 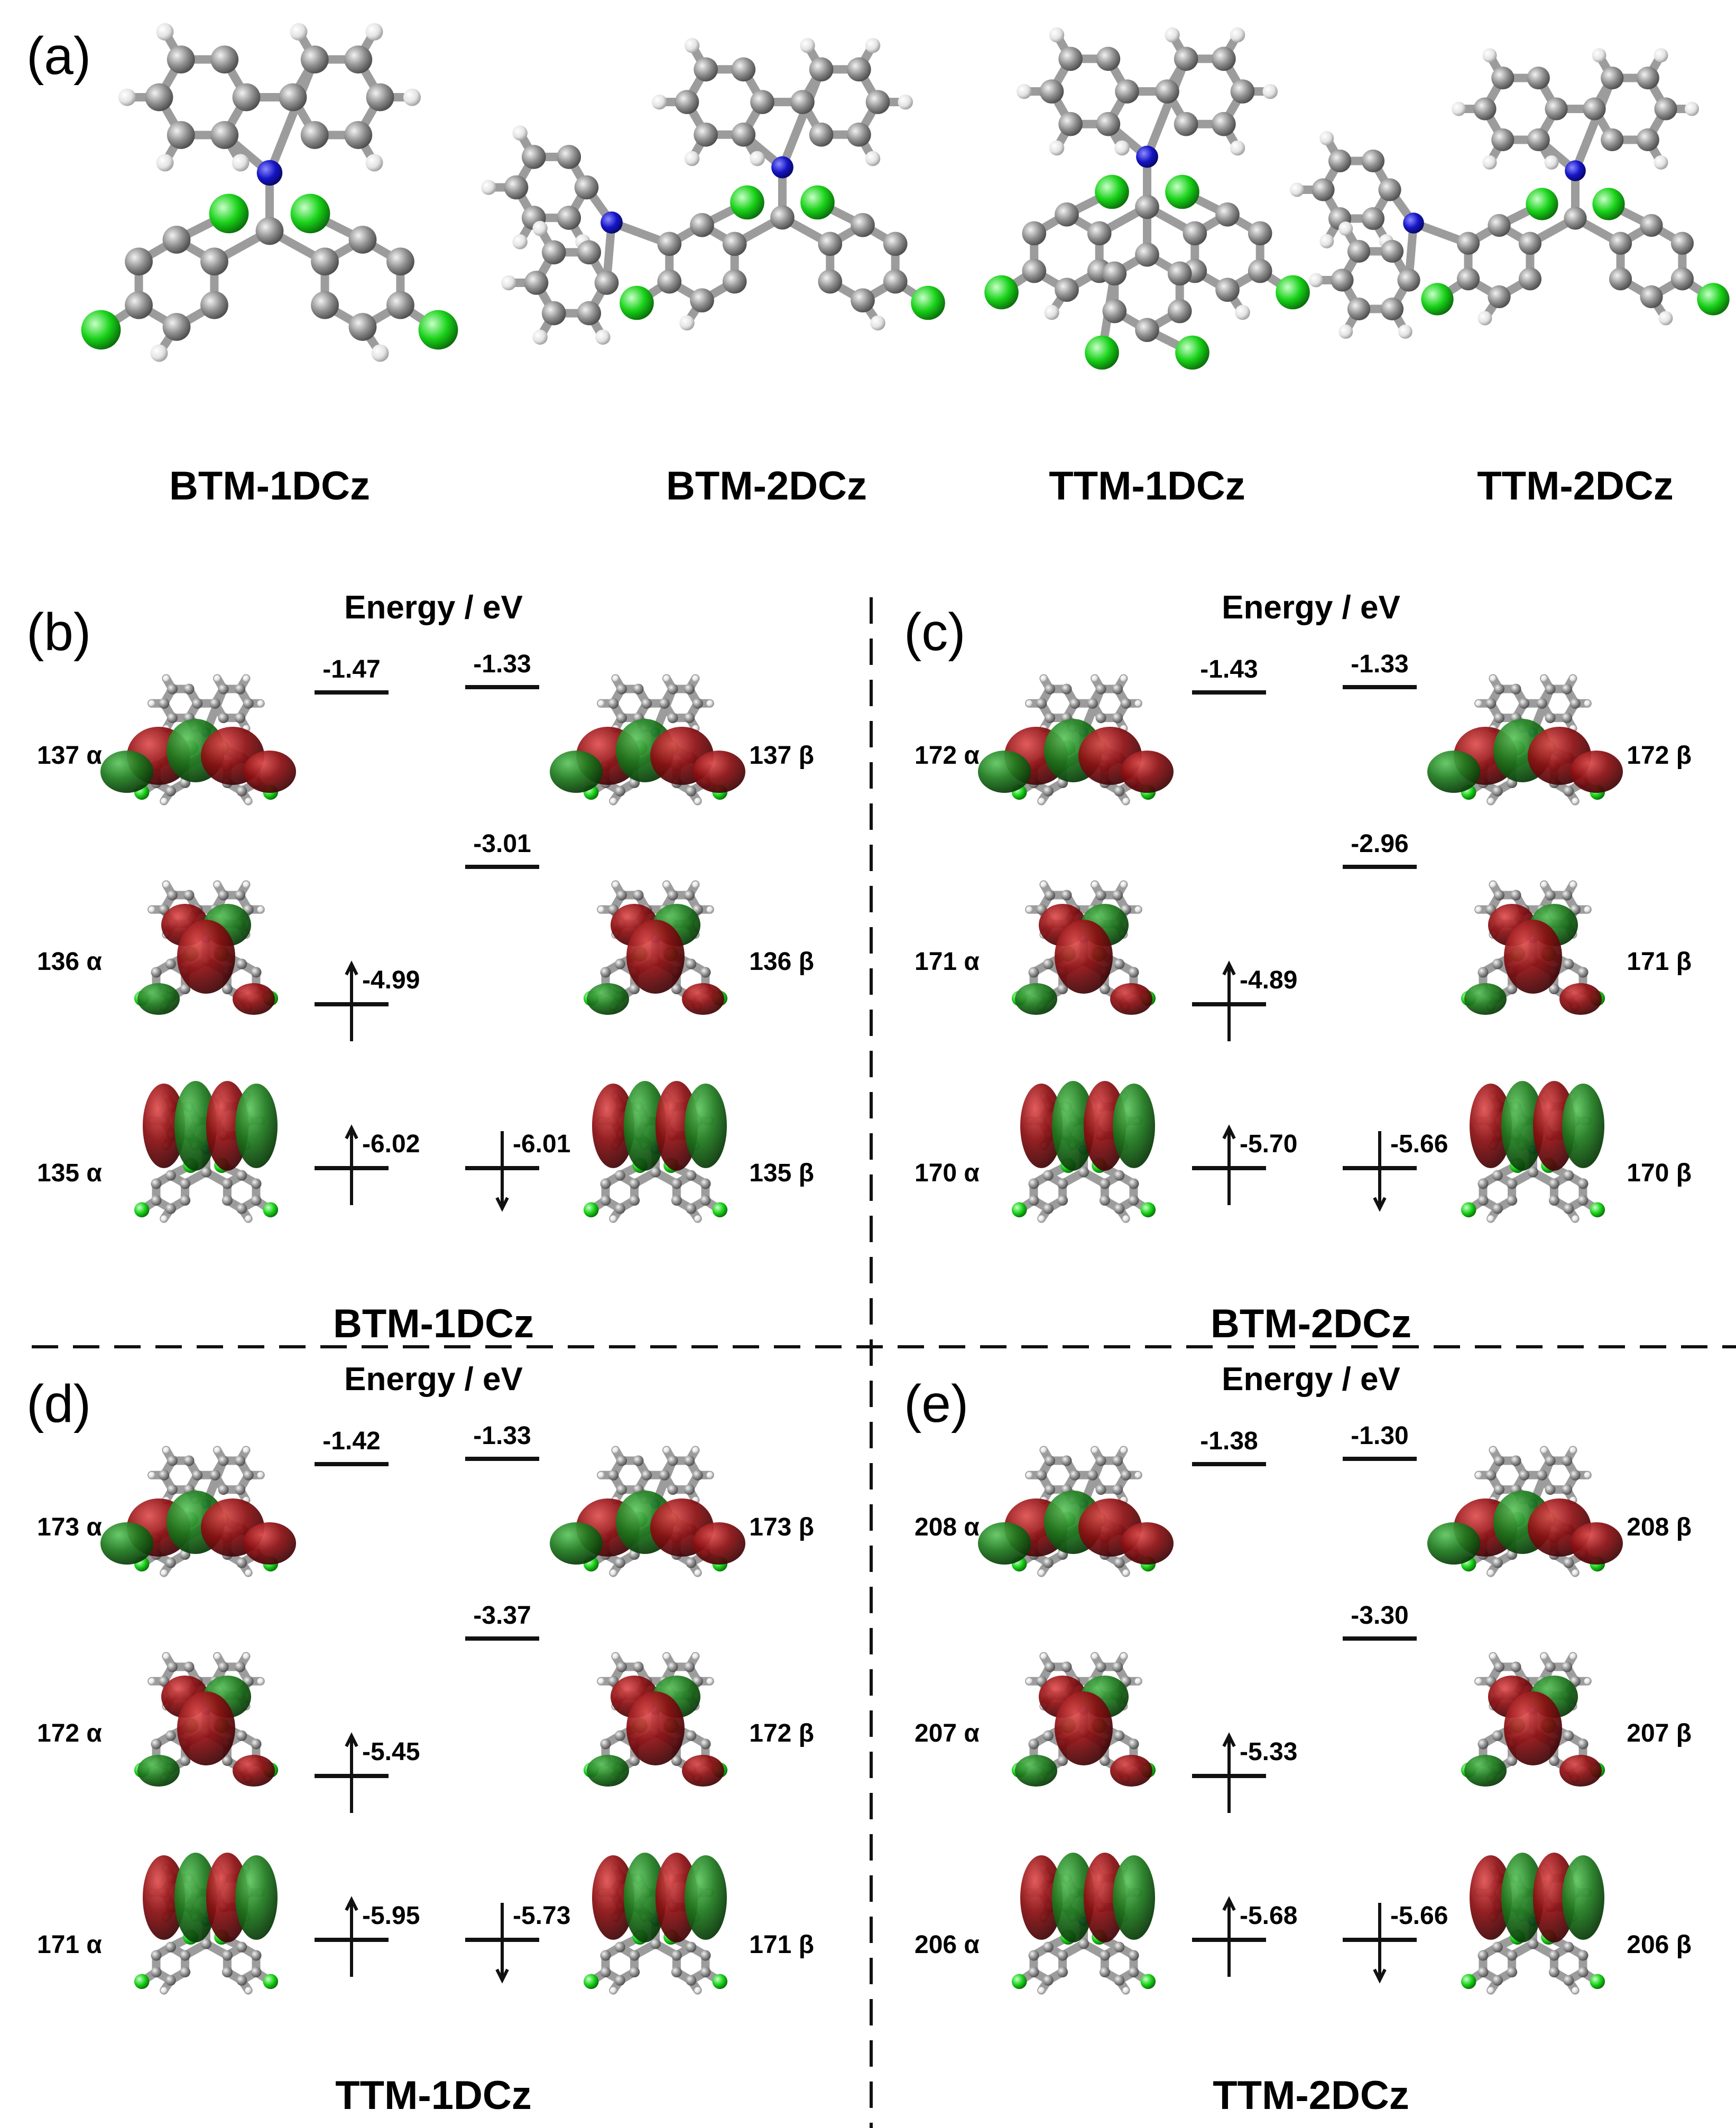 I want to click on orbital-label-alpha: 208 α, so click(x=948, y=1527).